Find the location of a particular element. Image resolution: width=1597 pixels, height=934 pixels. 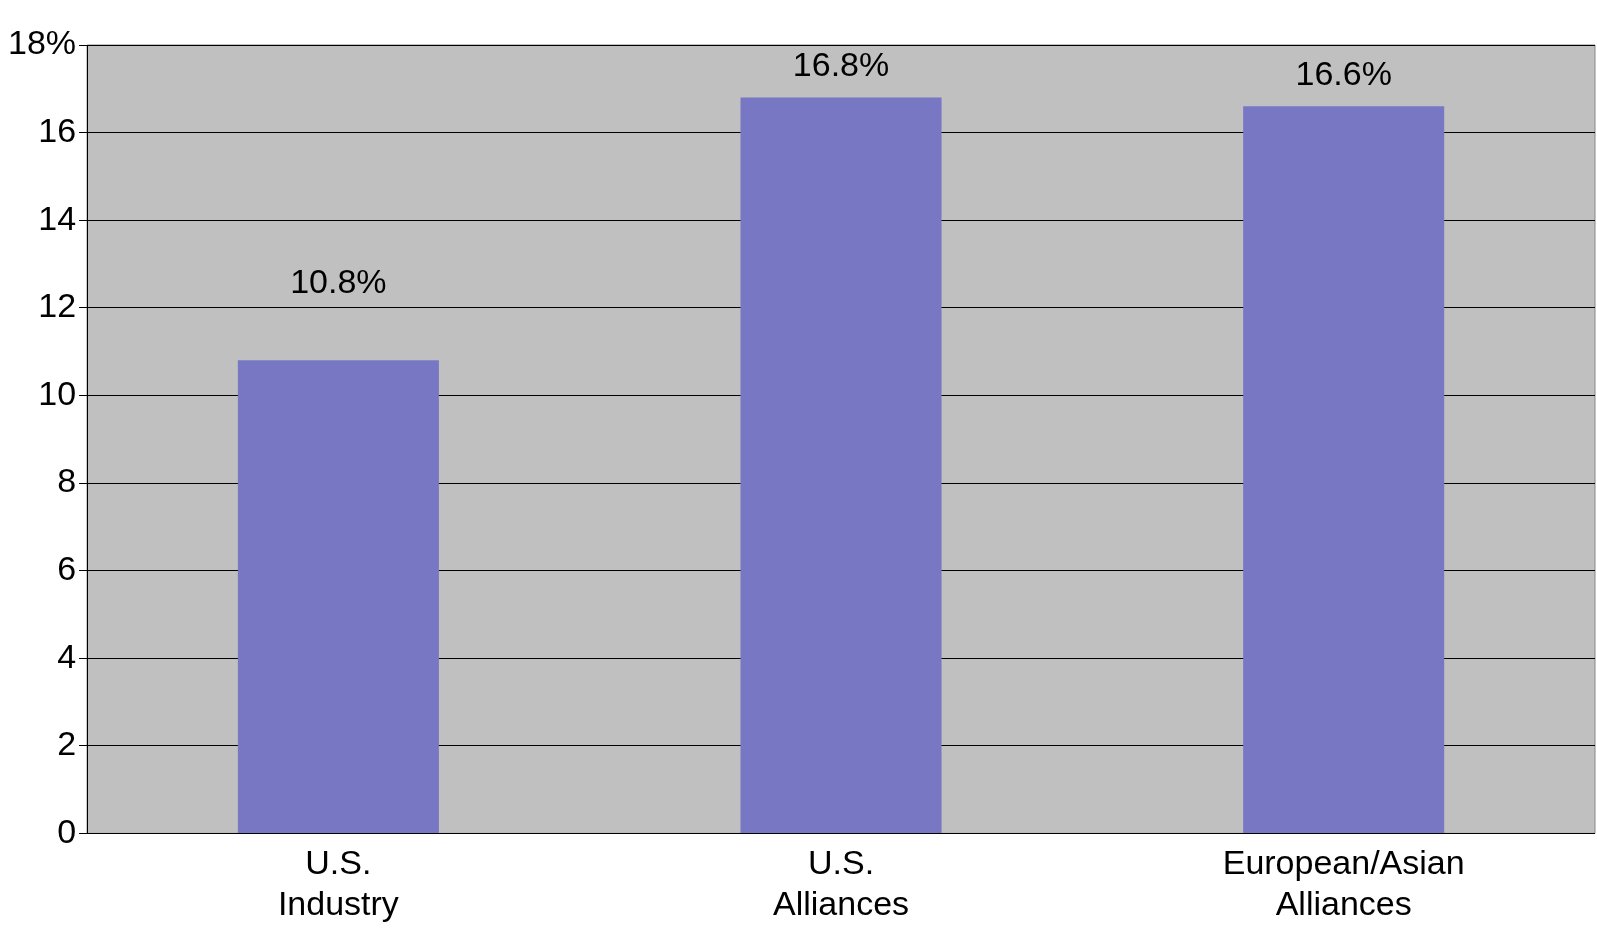

data-label: 16.8% is located at coordinates (841, 63).